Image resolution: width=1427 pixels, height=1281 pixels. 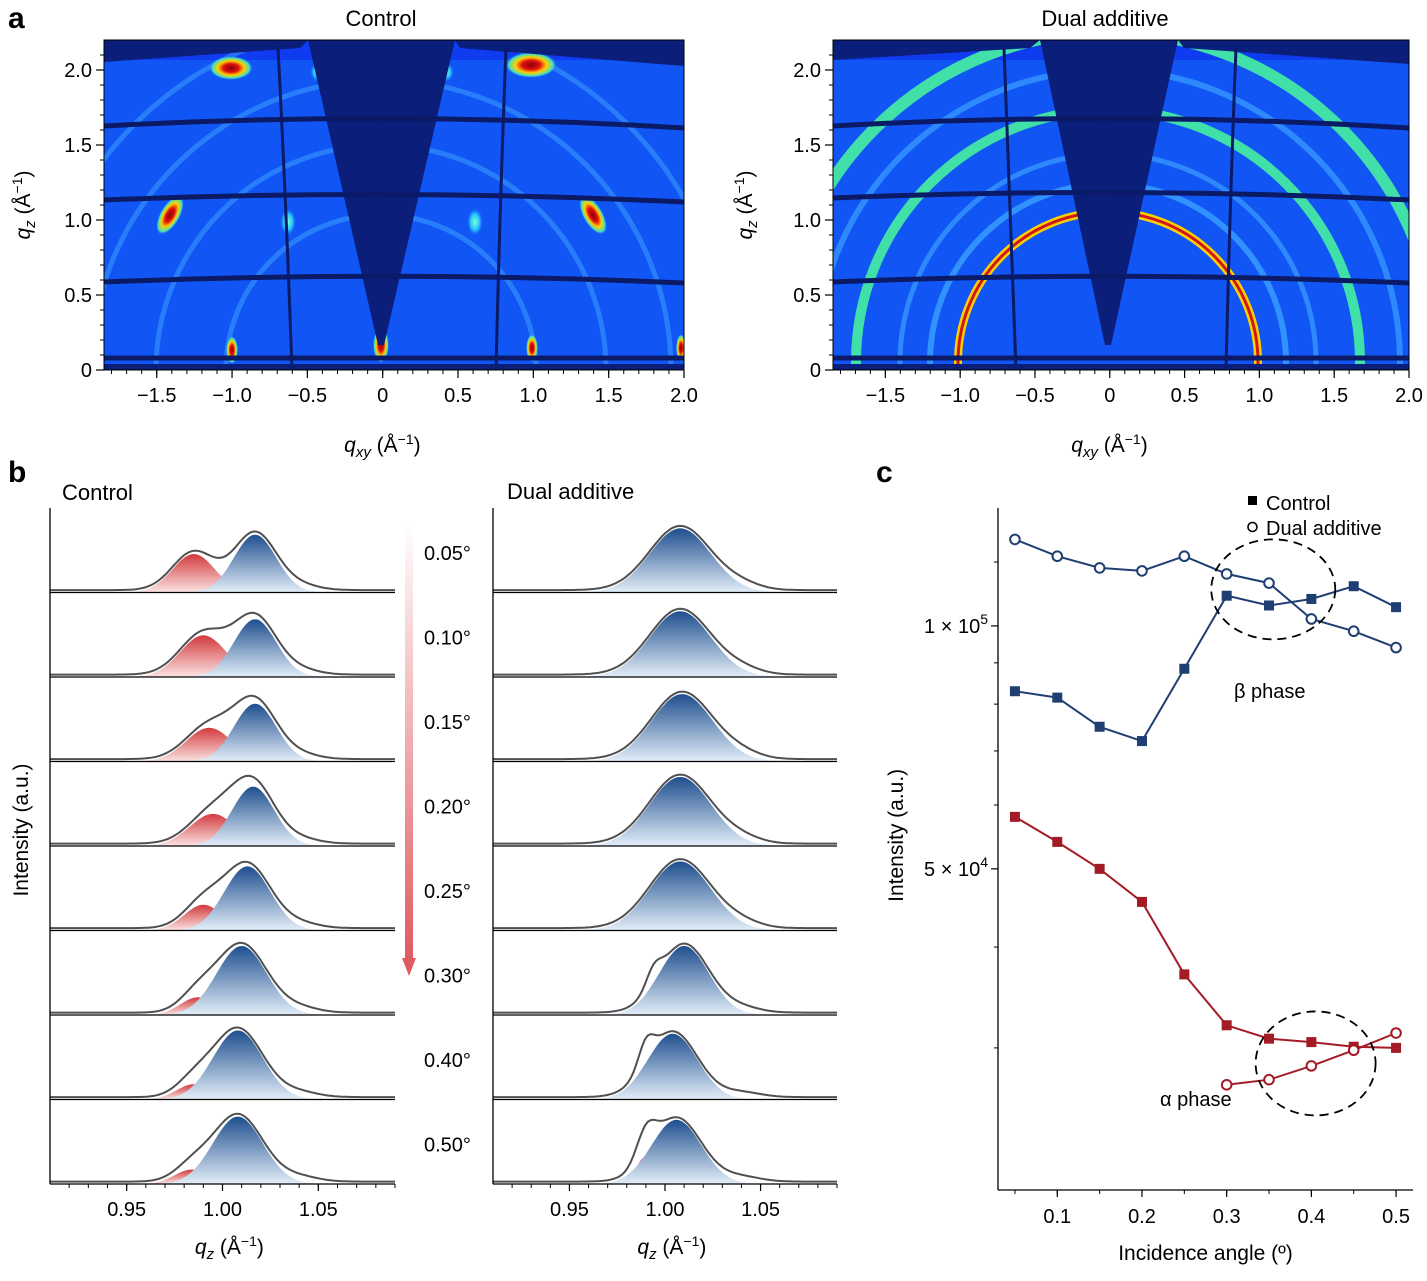 What do you see at coordinates (896, 835) in the screenshot?
I see `y-axis-label: Intensity (a.u.)` at bounding box center [896, 835].